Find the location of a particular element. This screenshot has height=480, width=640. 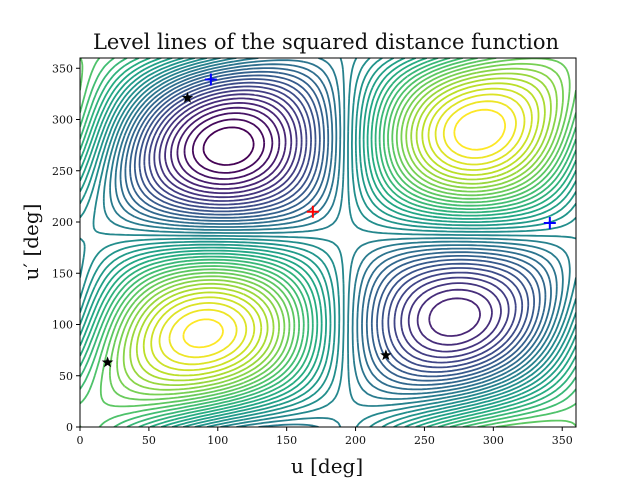

y-tick-label: 350 is located at coordinates (62, 68).